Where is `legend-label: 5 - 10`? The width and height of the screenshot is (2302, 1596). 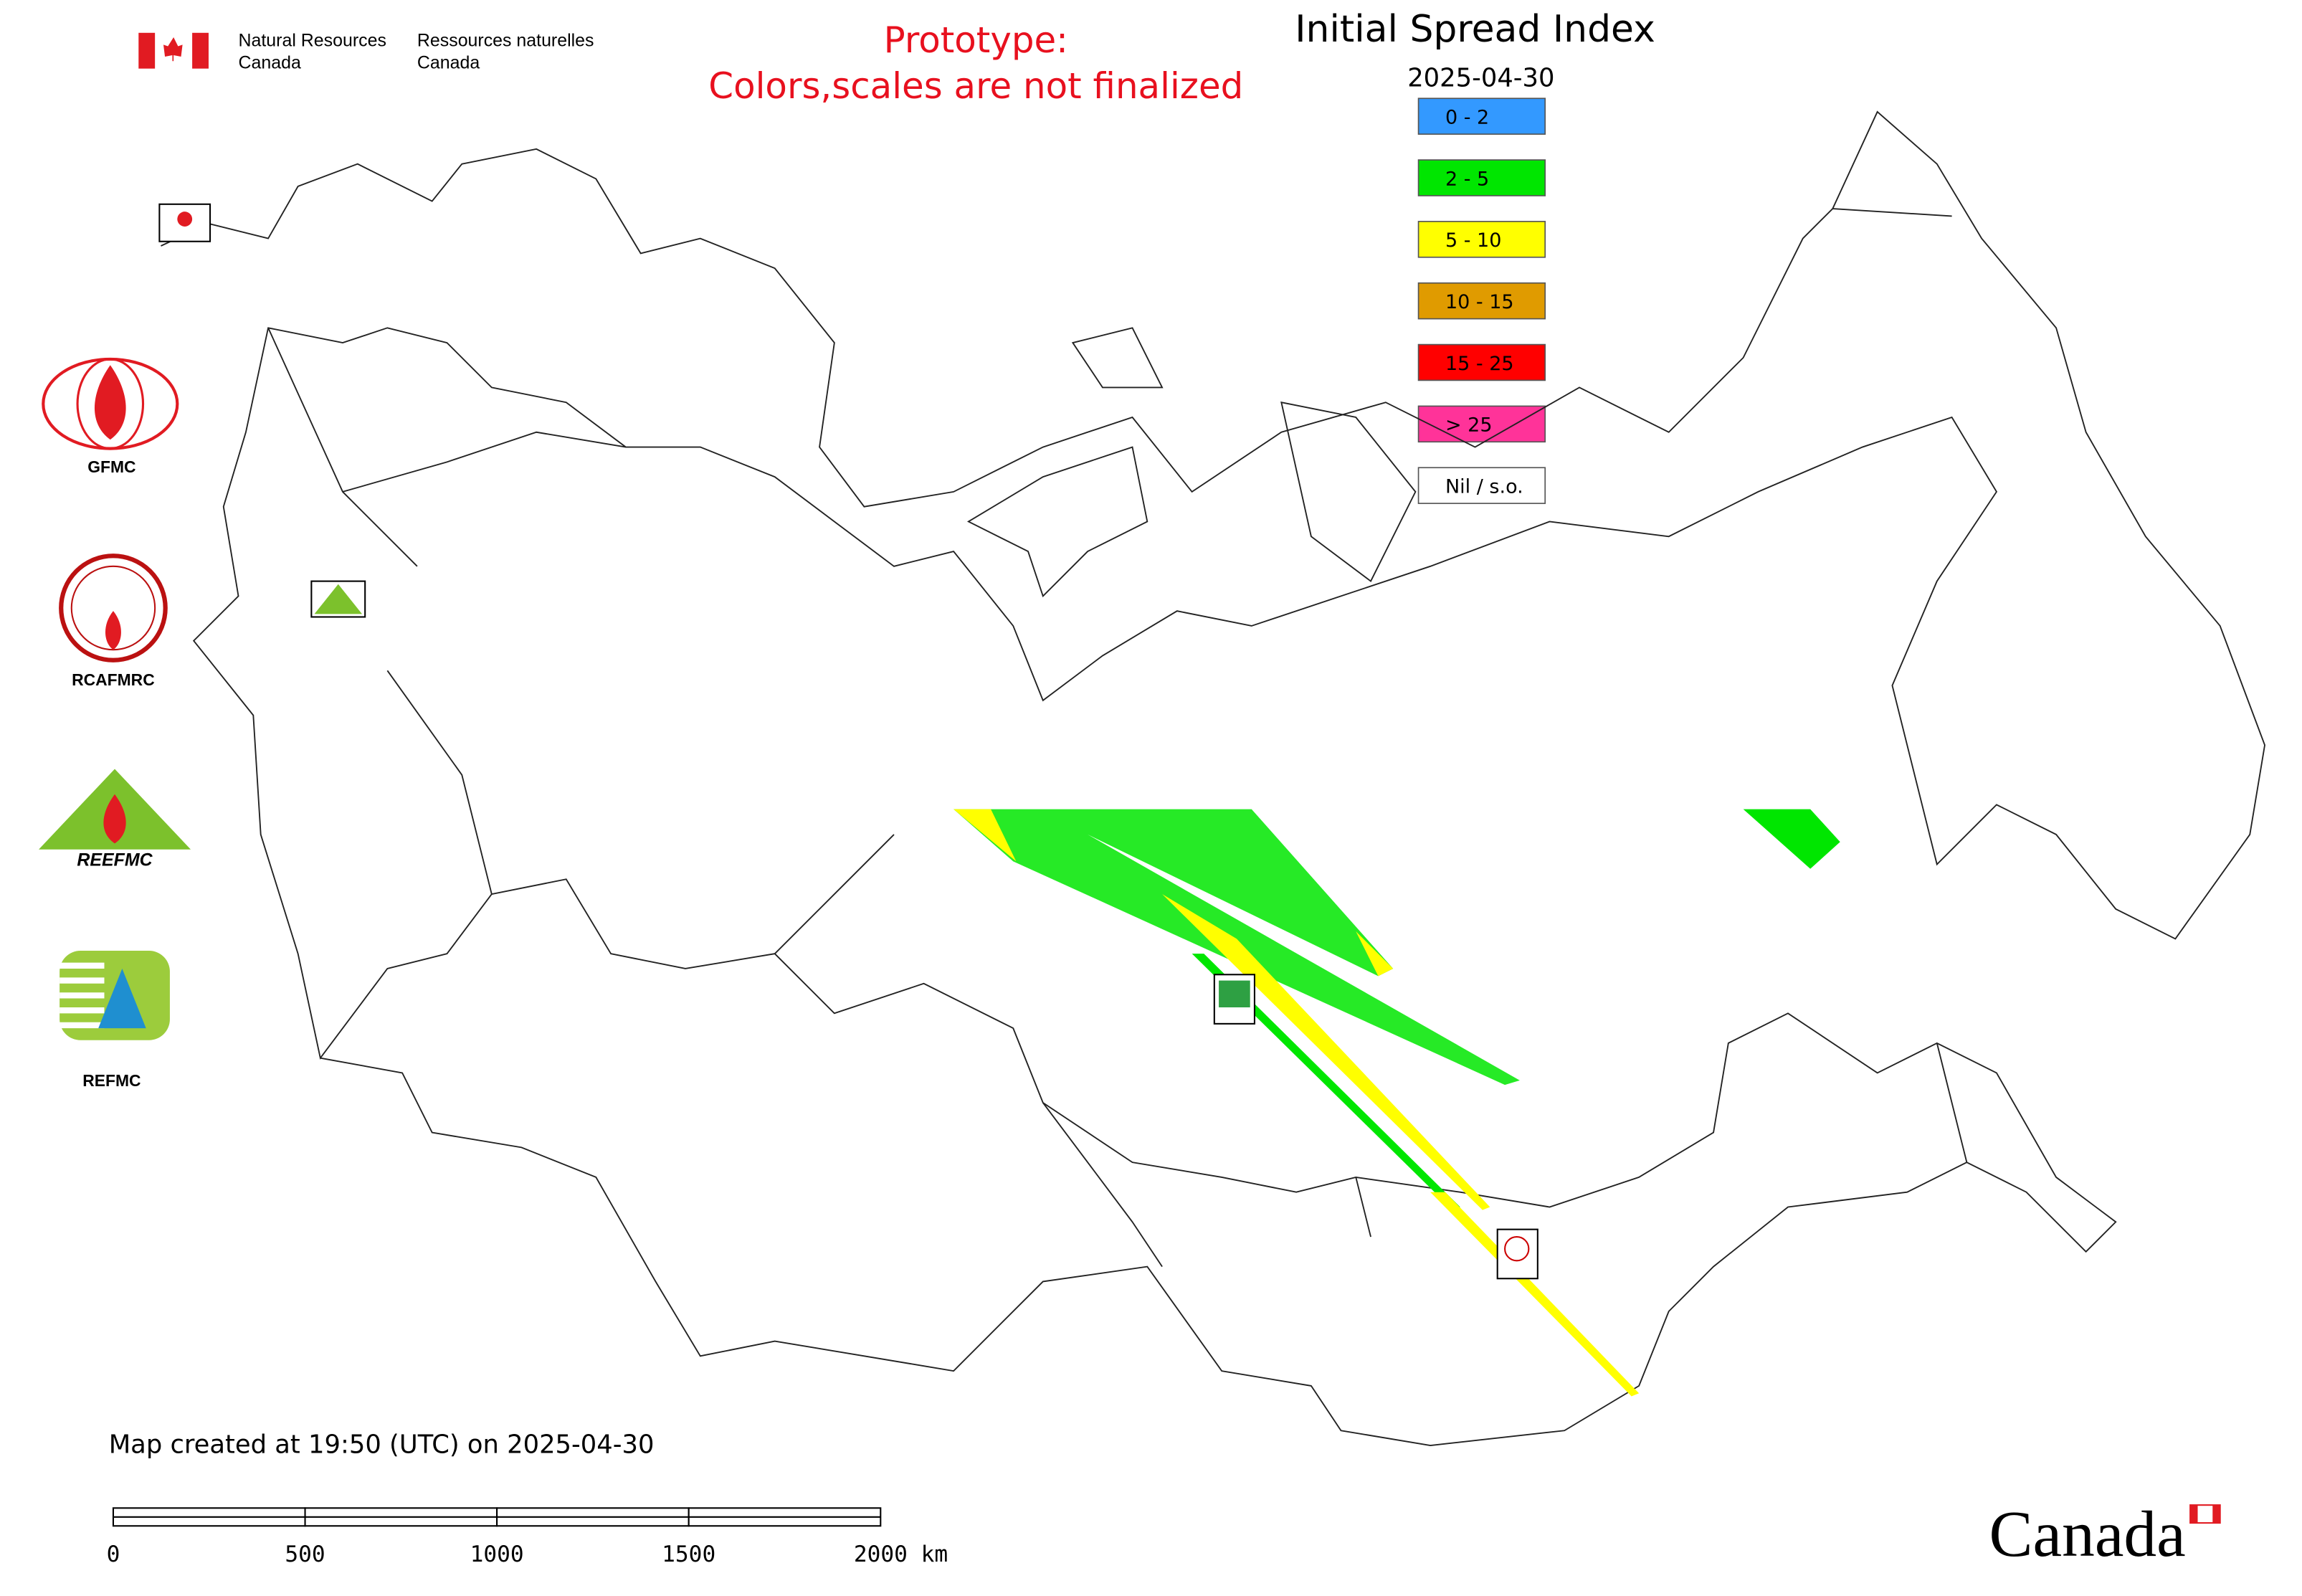
legend-label: 5 - 10 is located at coordinates (1473, 240).